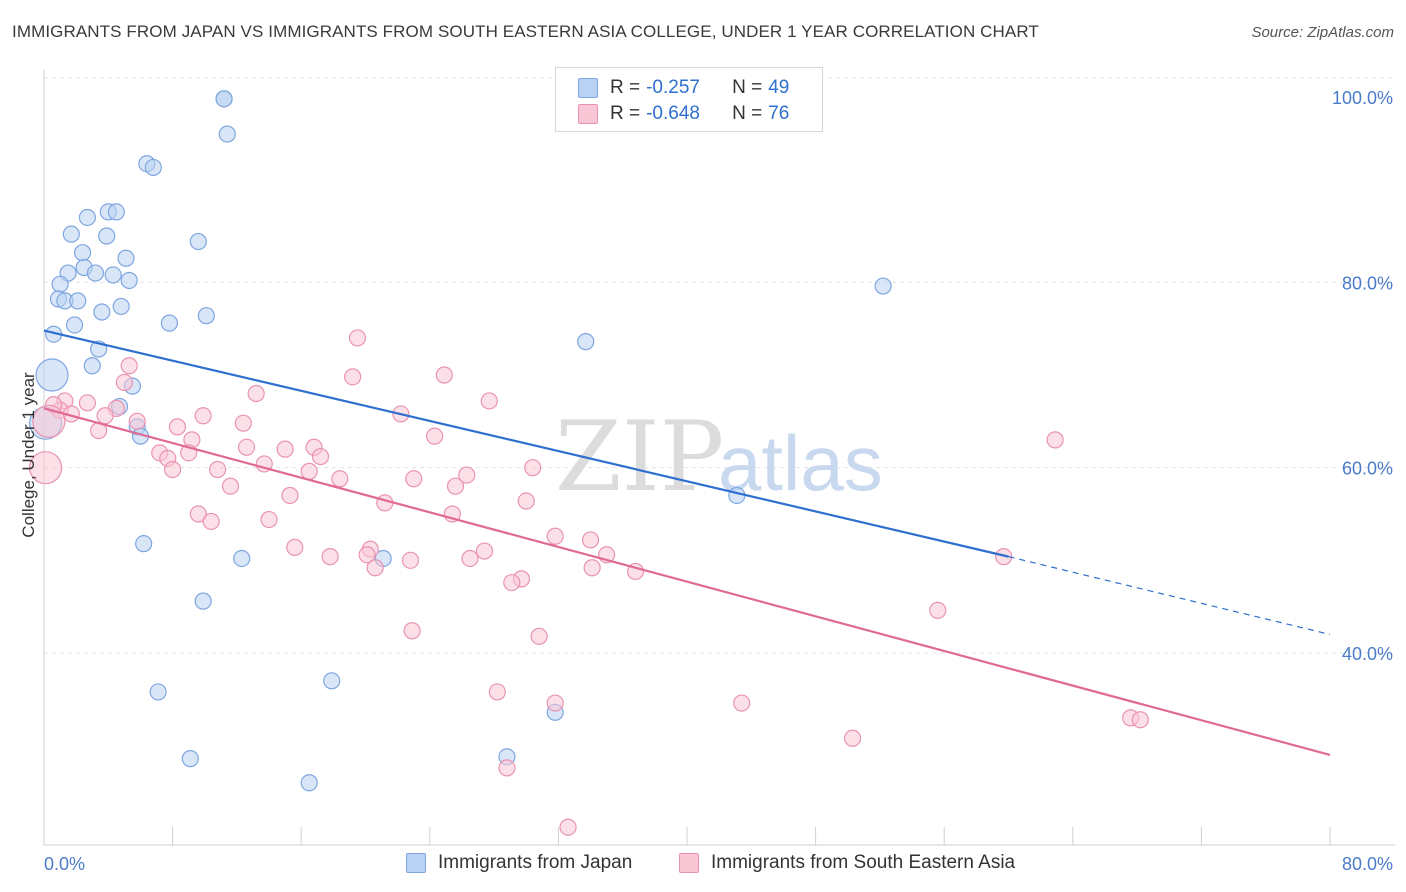  Describe the element at coordinates (1367, 469) in the screenshot. I see `y-tick-label: 60.0%` at that location.